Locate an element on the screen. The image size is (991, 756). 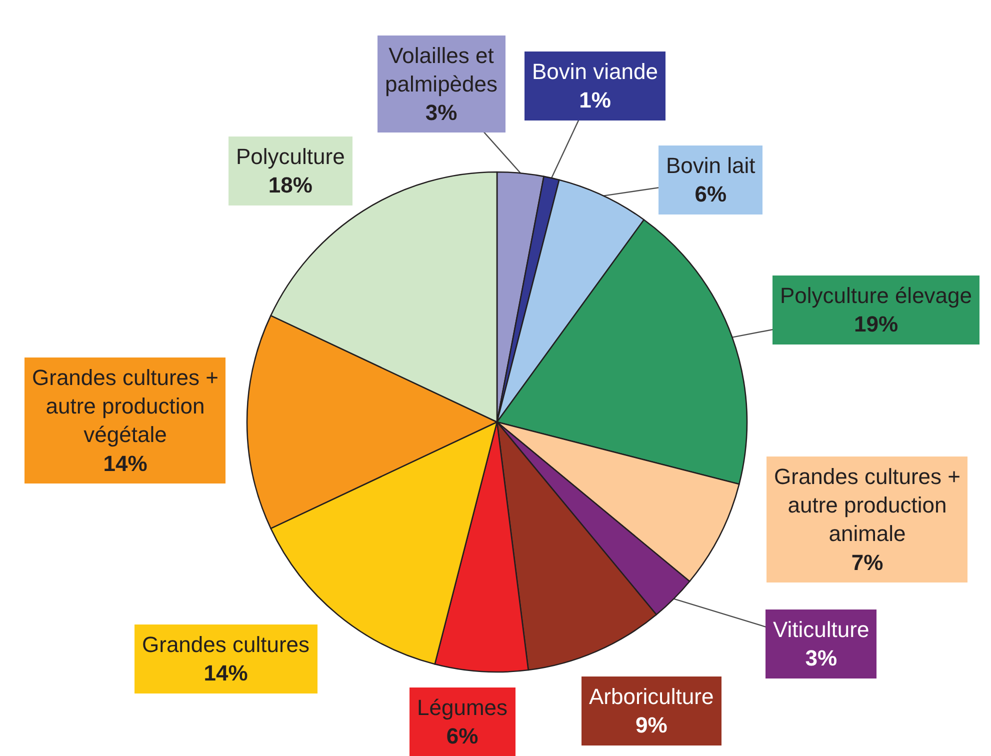
slice-label: Grandes cultures + autre production animale is located at coordinates (867, 505).